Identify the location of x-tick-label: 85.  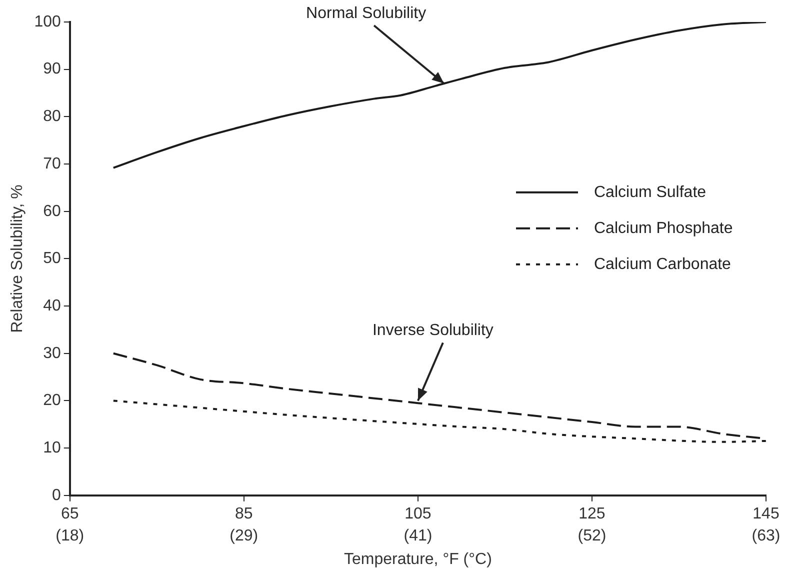
(244, 513).